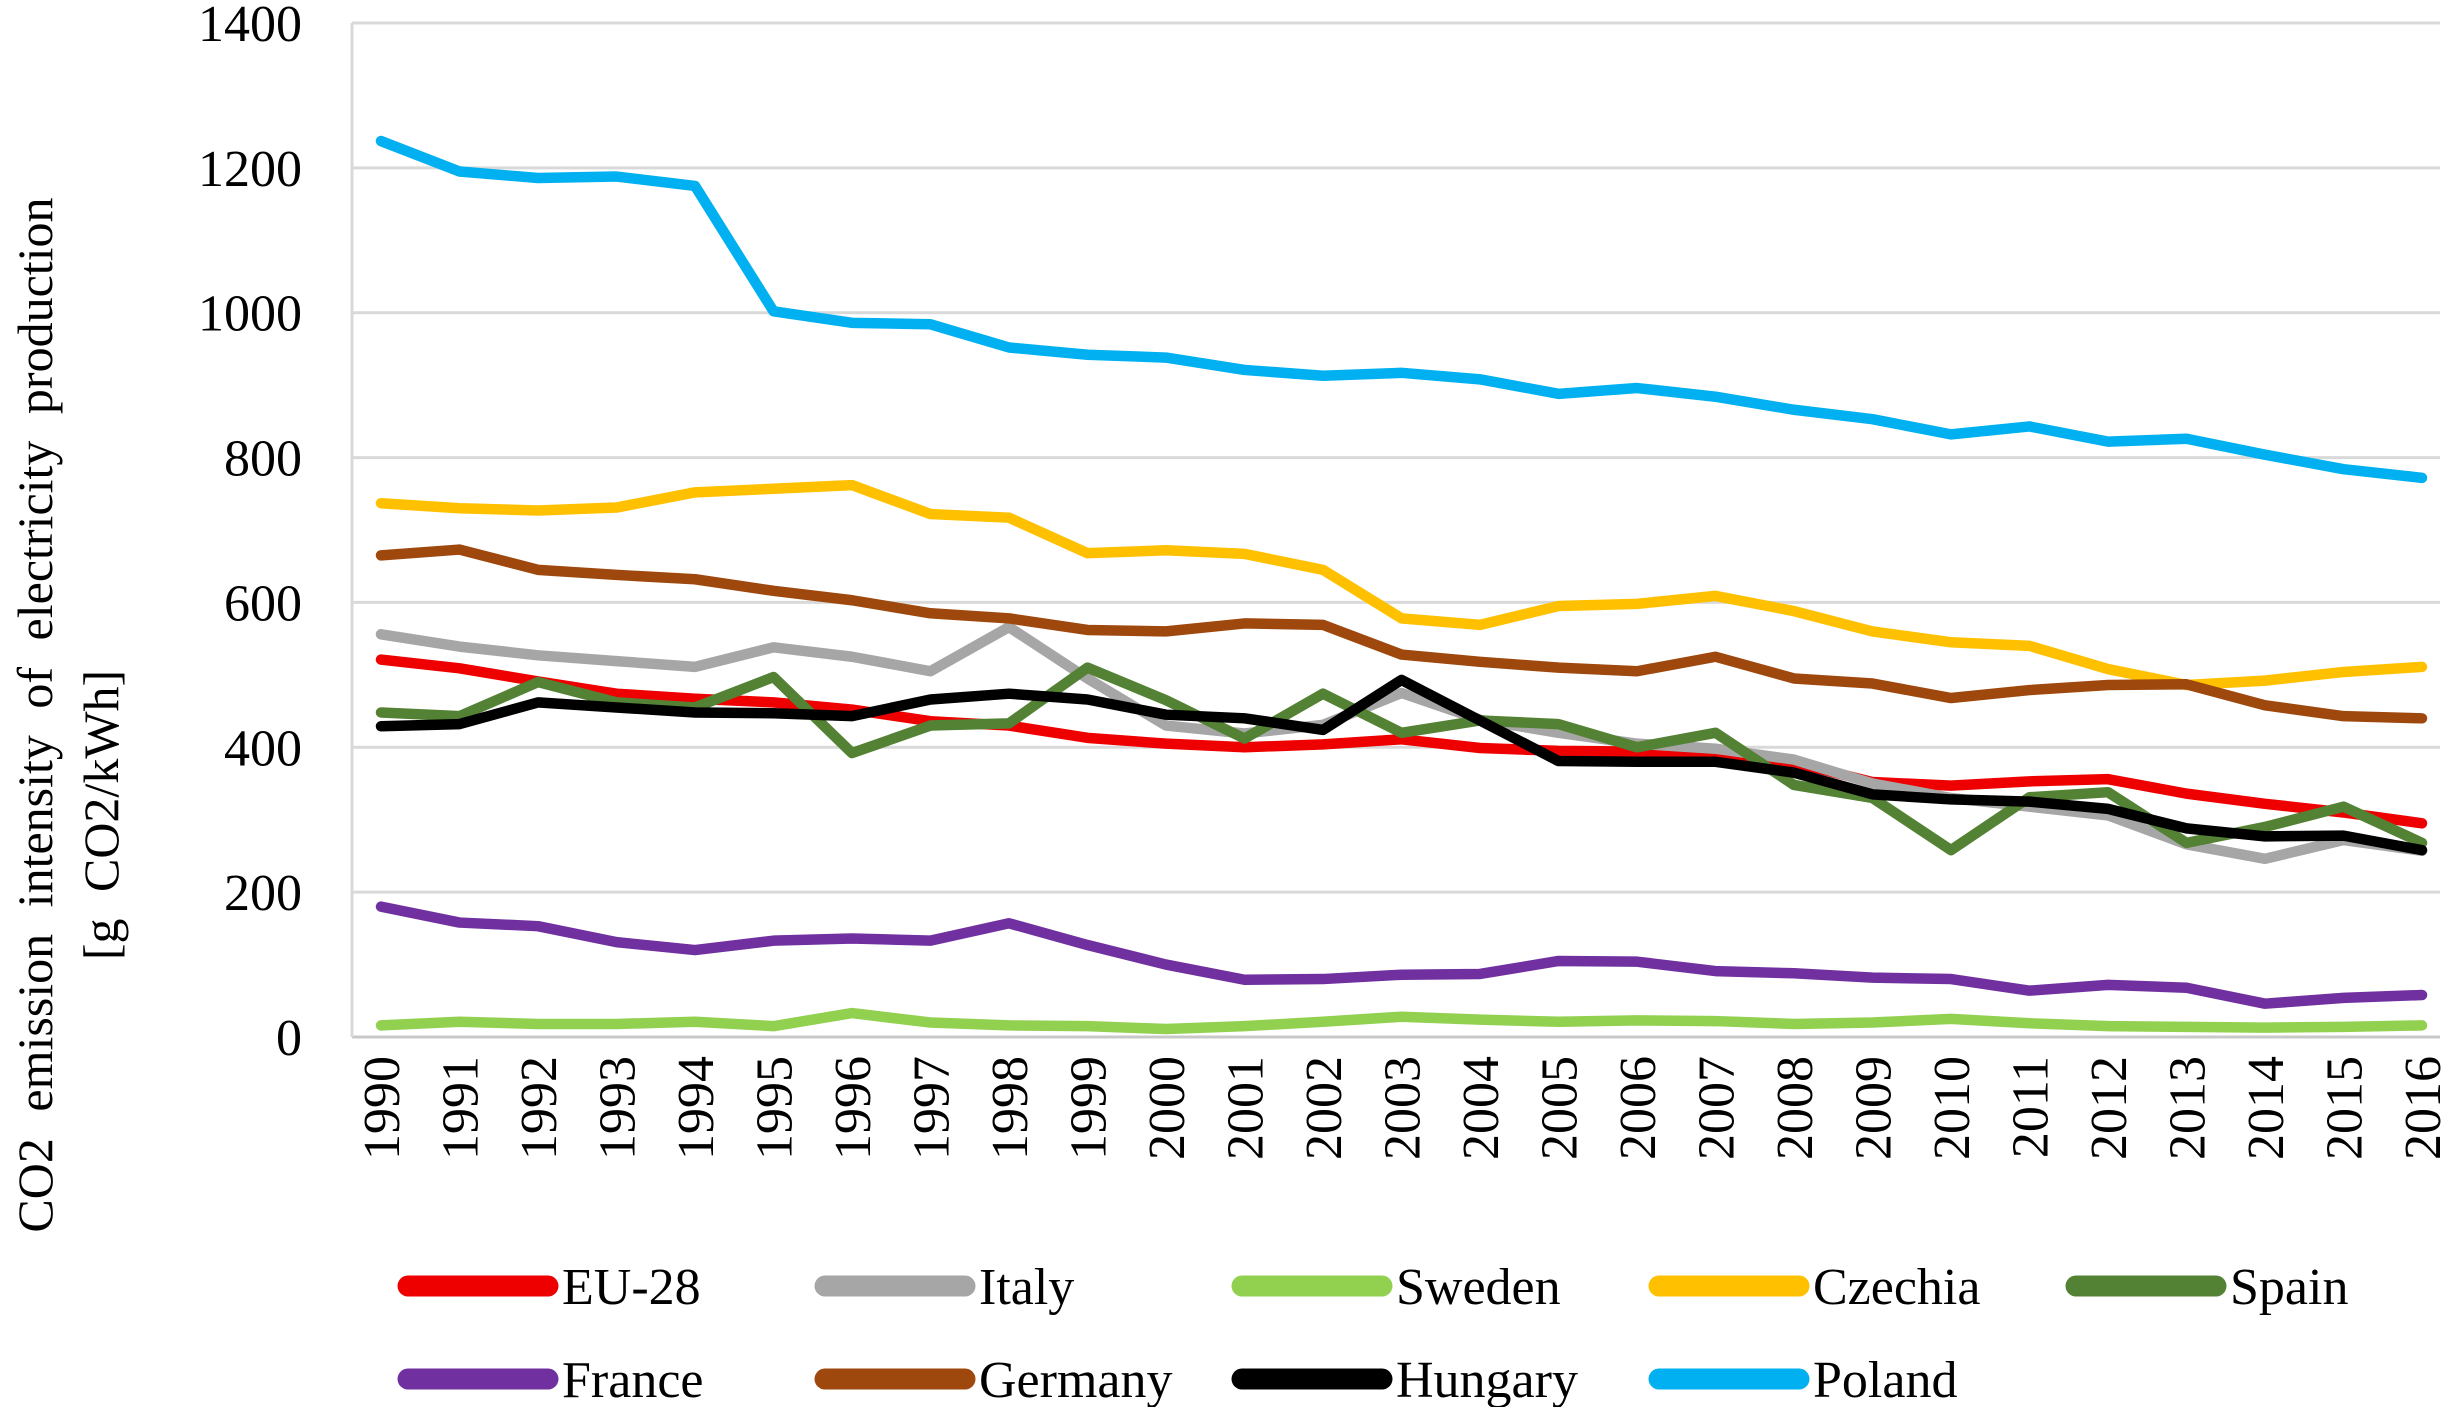 The width and height of the screenshot is (2447, 1407). Describe the element at coordinates (1089, 1108) in the screenshot. I see `x-tick-label-1999: 1999` at that location.